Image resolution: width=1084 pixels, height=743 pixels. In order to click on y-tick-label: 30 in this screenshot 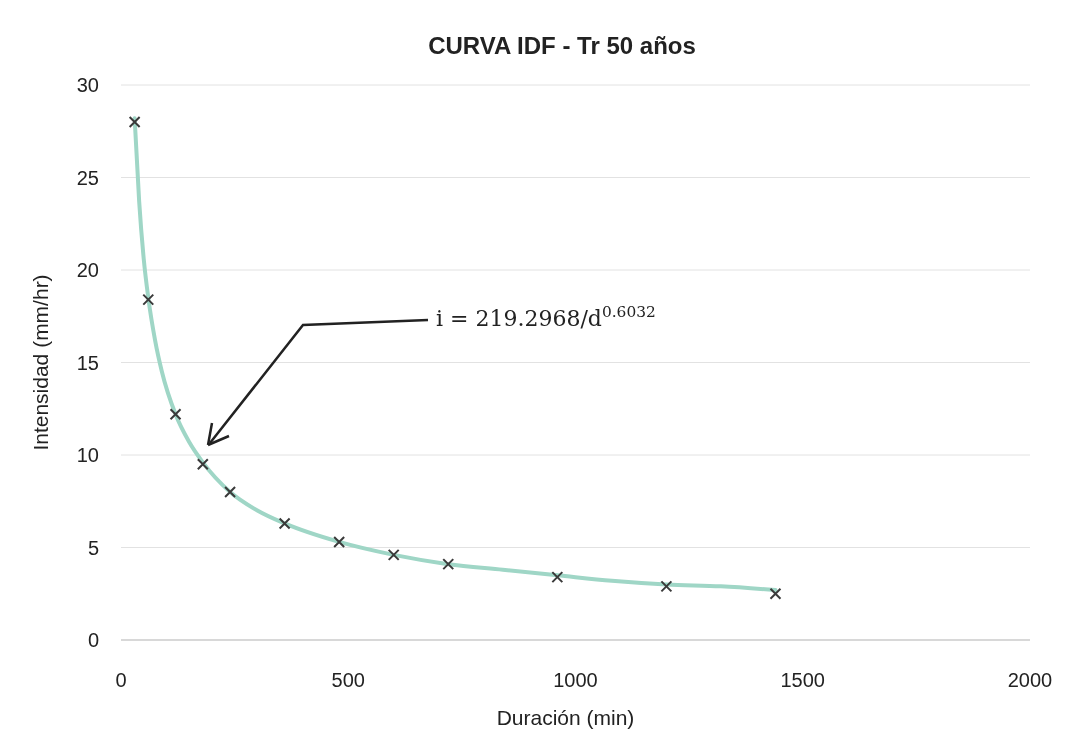, I will do `click(87, 85)`.